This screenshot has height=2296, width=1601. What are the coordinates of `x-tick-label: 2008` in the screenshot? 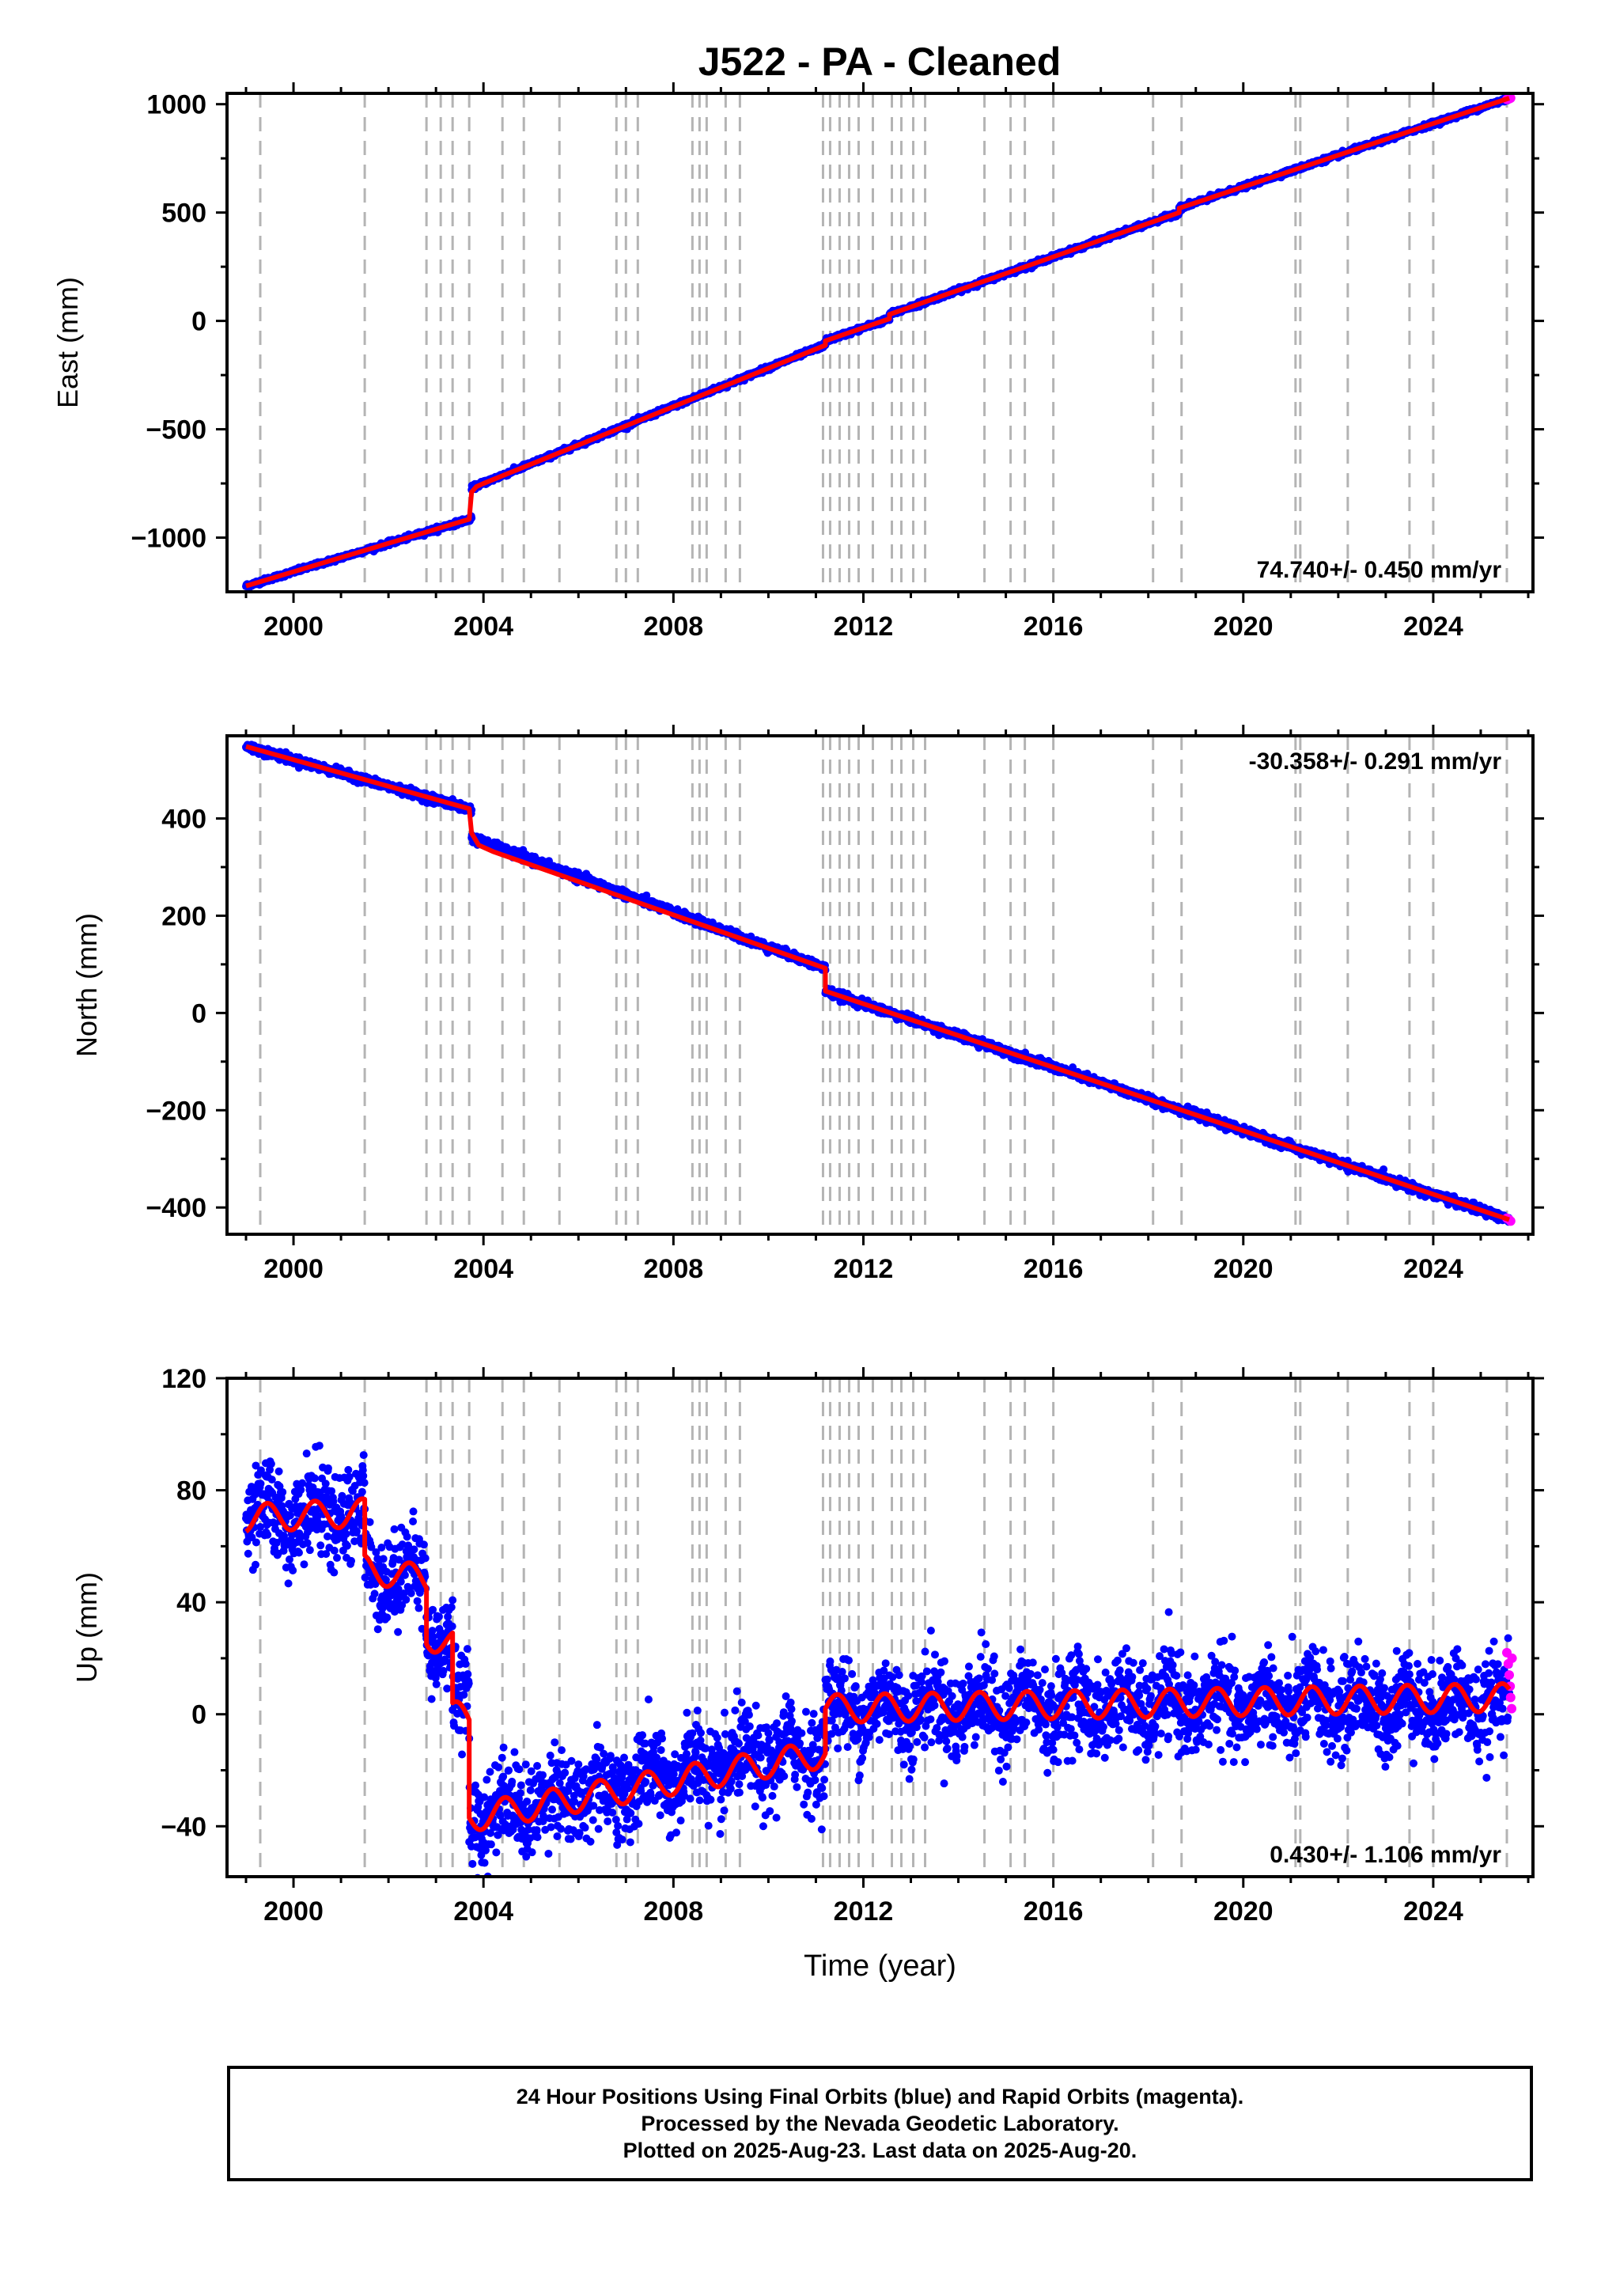 It's located at (674, 627).